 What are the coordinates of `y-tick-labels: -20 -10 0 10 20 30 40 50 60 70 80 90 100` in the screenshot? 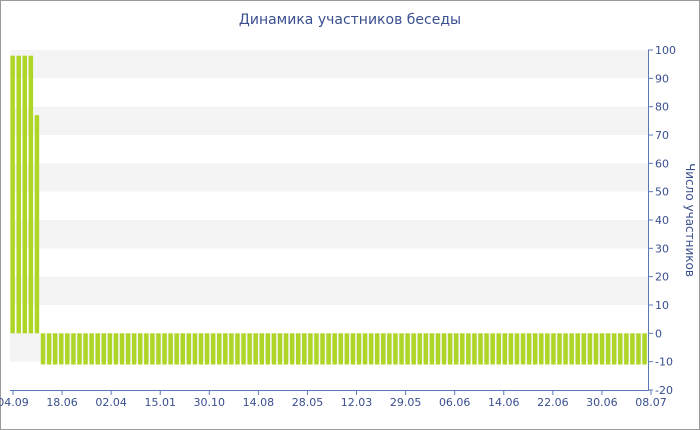 It's located at (665, 220).